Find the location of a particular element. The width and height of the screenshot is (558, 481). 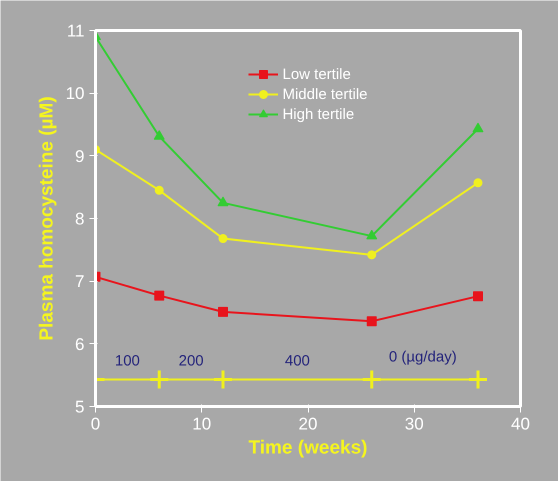

x-axis-title: Time (weeks) is located at coordinates (308, 448).